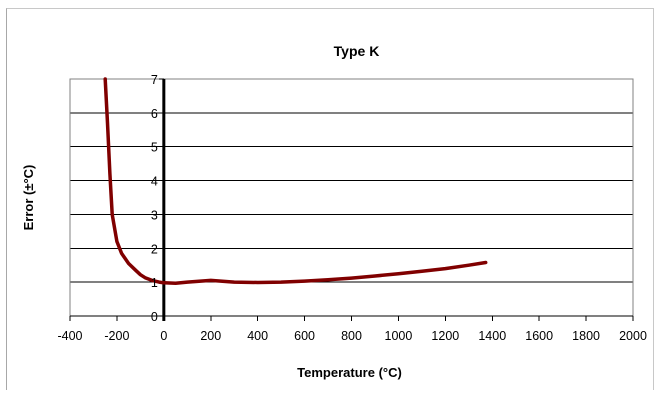 The image size is (664, 398). What do you see at coordinates (349, 372) in the screenshot?
I see `x-axis-title: Temperature (°C)` at bounding box center [349, 372].